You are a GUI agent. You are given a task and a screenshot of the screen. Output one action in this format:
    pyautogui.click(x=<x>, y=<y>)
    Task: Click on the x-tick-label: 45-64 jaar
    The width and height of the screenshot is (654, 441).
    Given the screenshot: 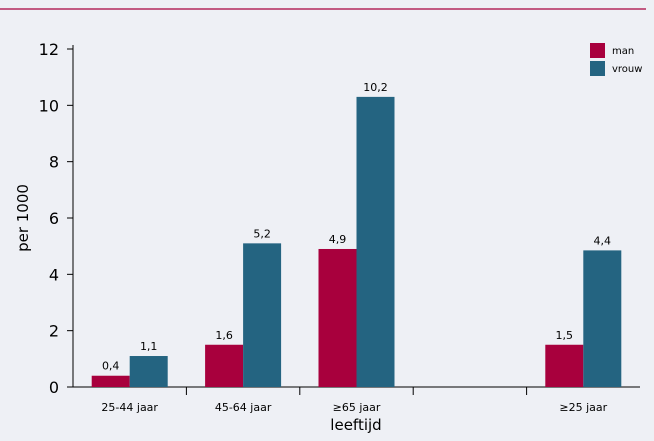 What is the action you would take?
    pyautogui.click(x=243, y=407)
    